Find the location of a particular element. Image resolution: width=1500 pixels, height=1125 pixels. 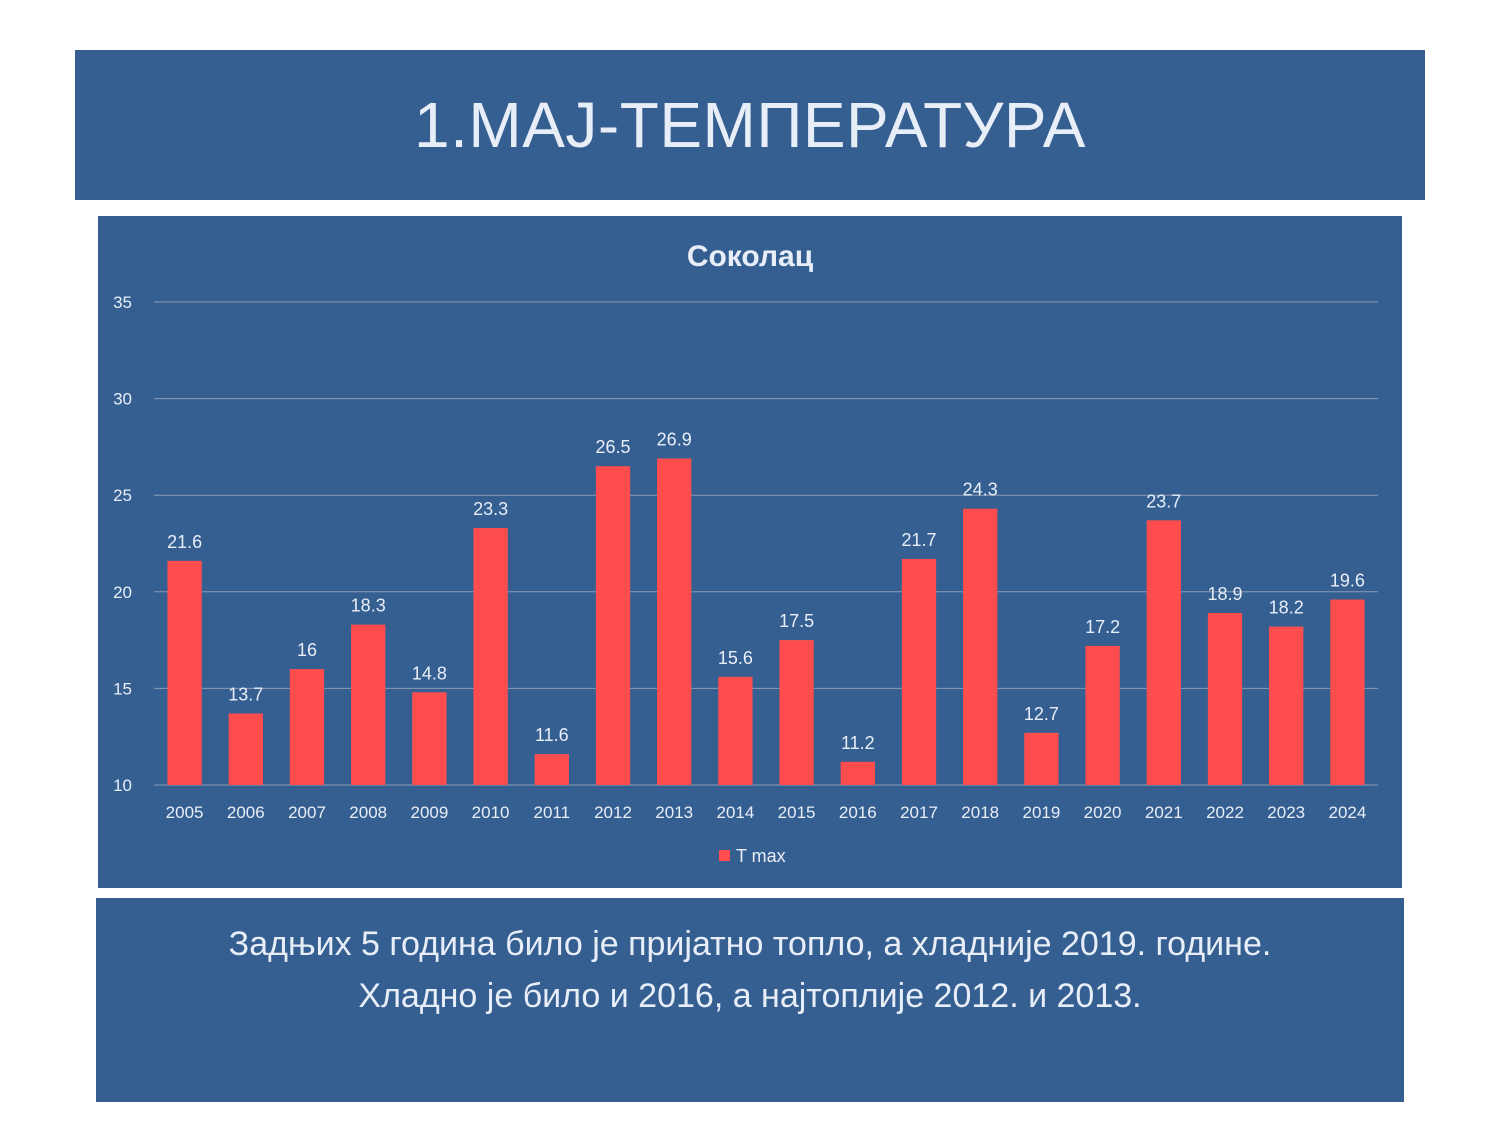

data-label-2022: 18.9 is located at coordinates (1224, 594).